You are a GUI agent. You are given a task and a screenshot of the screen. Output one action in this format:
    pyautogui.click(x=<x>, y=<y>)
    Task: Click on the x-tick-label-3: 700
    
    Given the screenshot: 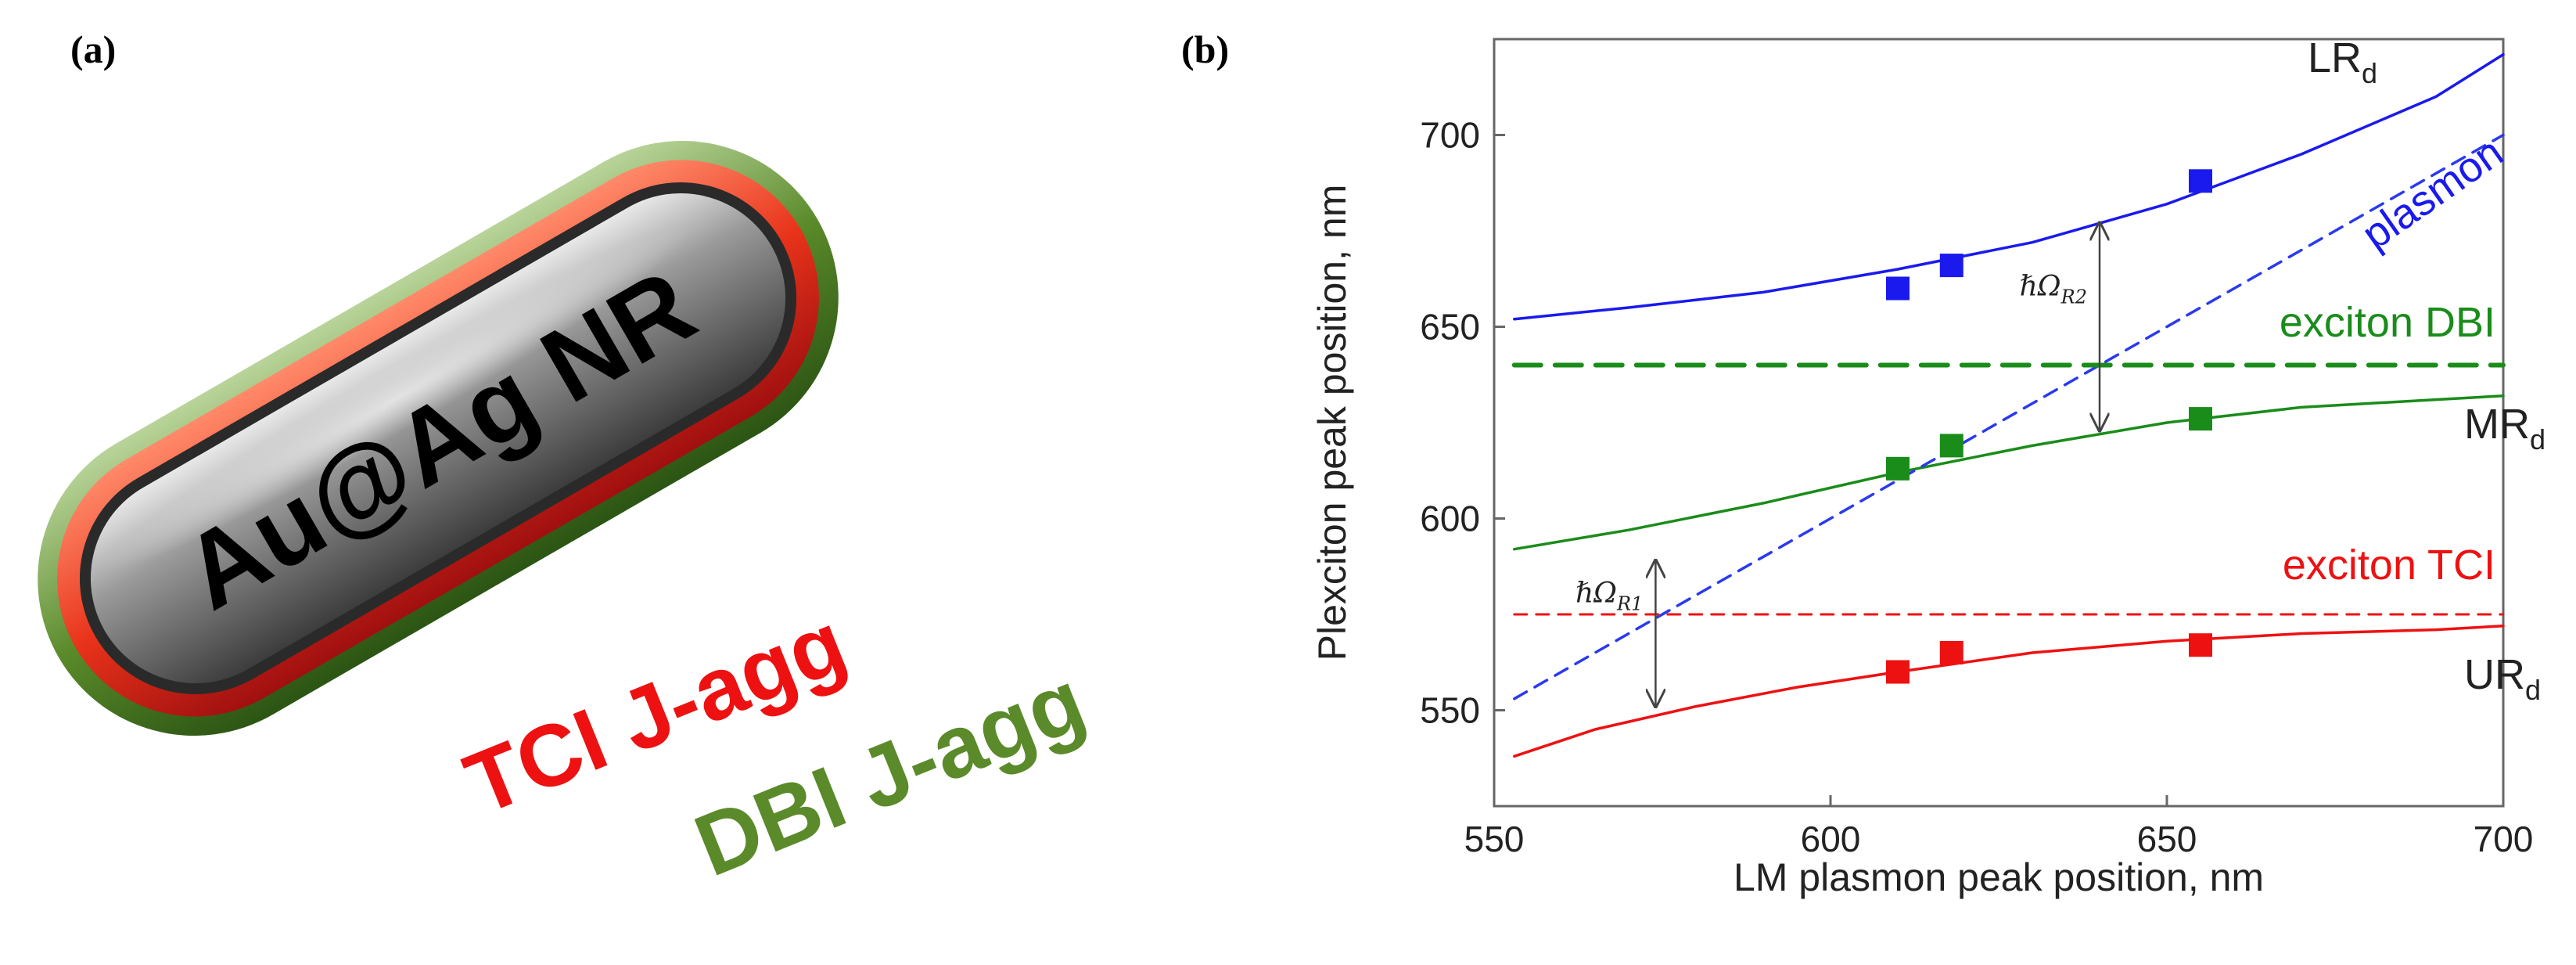 What is the action you would take?
    pyautogui.click(x=2504, y=839)
    